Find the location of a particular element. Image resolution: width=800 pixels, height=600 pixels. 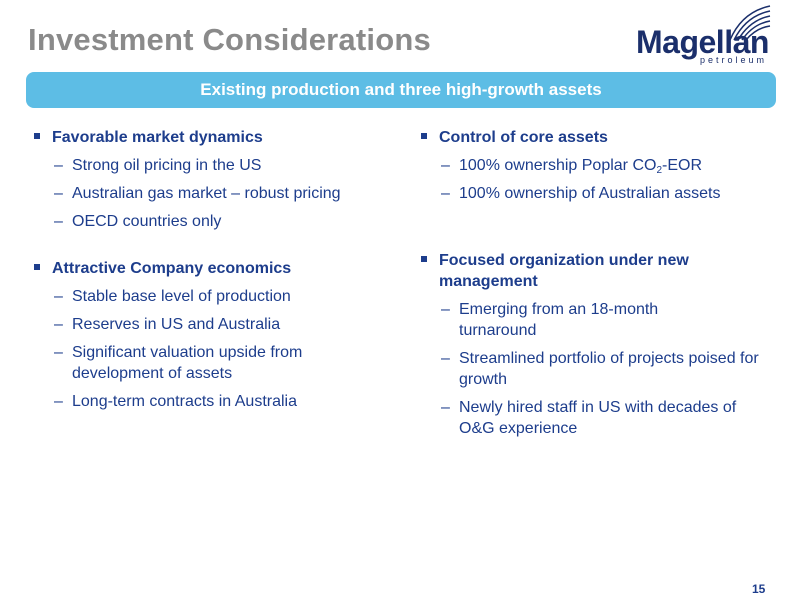

list-item: – OECD countries only is located at coordinates (138, 221).